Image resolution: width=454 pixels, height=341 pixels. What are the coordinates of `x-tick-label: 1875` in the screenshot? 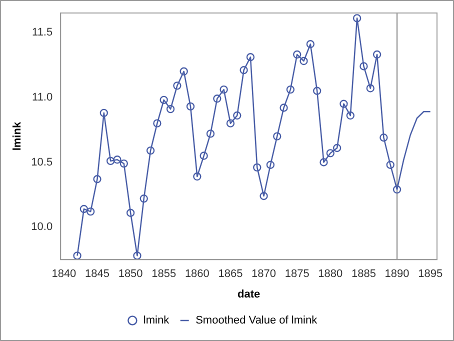 It's located at (297, 274).